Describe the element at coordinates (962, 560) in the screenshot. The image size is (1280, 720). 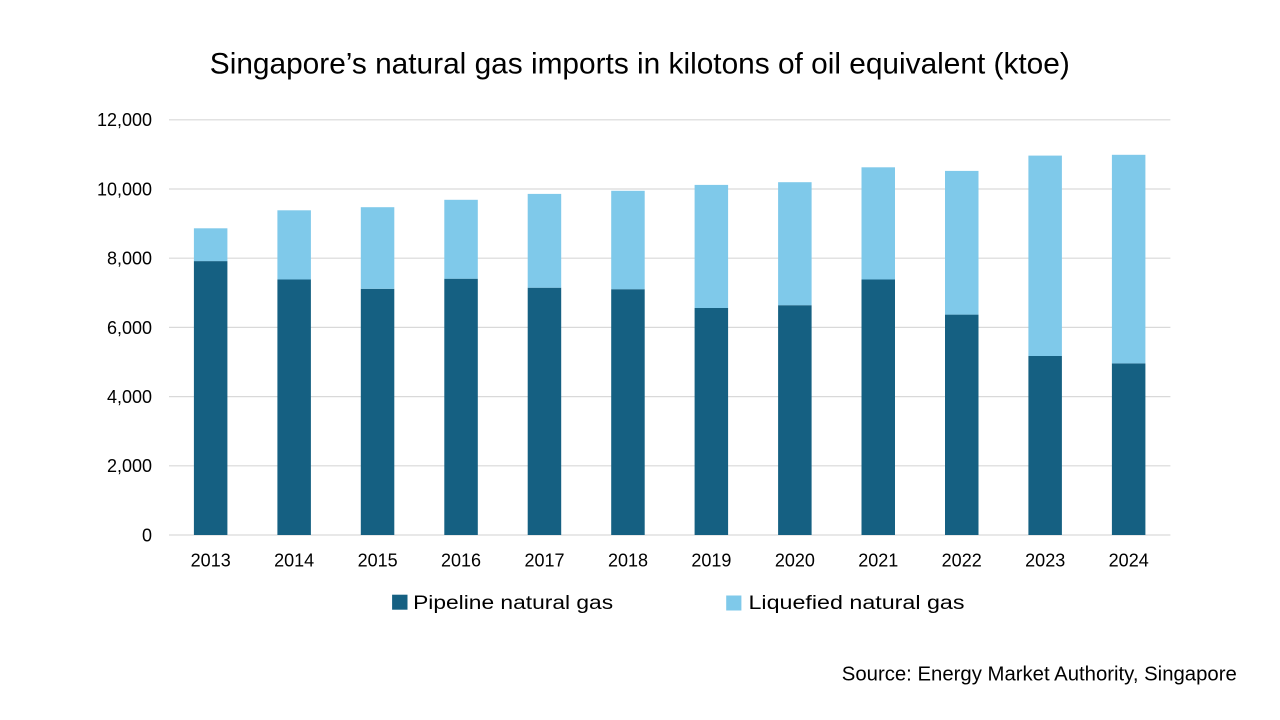
I see `svg-text: 2022` at that location.